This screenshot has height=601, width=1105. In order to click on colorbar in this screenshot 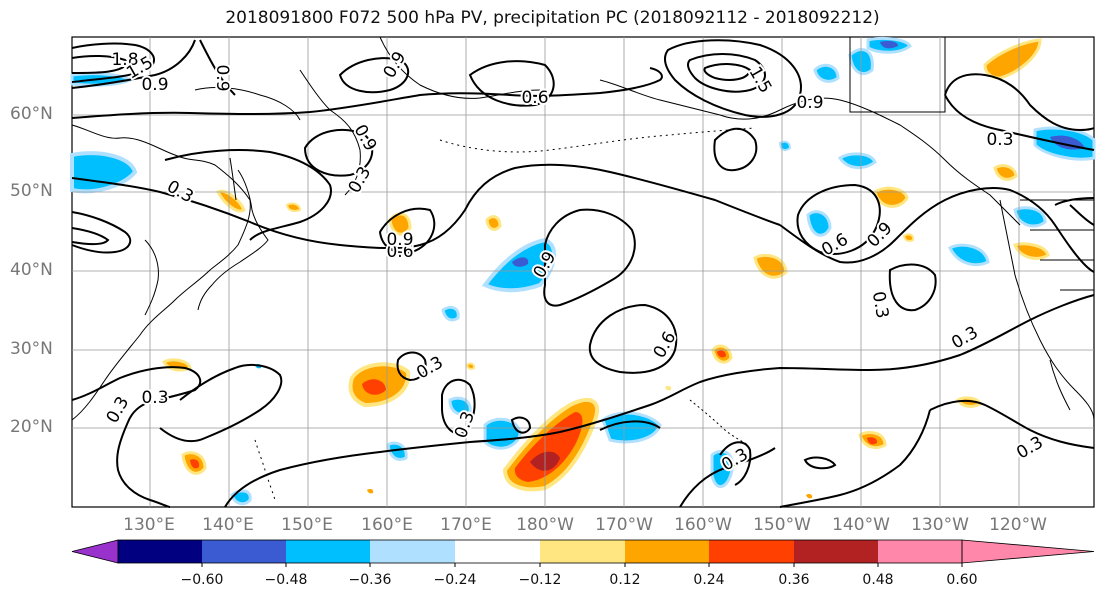, I will do `click(583, 553)`.